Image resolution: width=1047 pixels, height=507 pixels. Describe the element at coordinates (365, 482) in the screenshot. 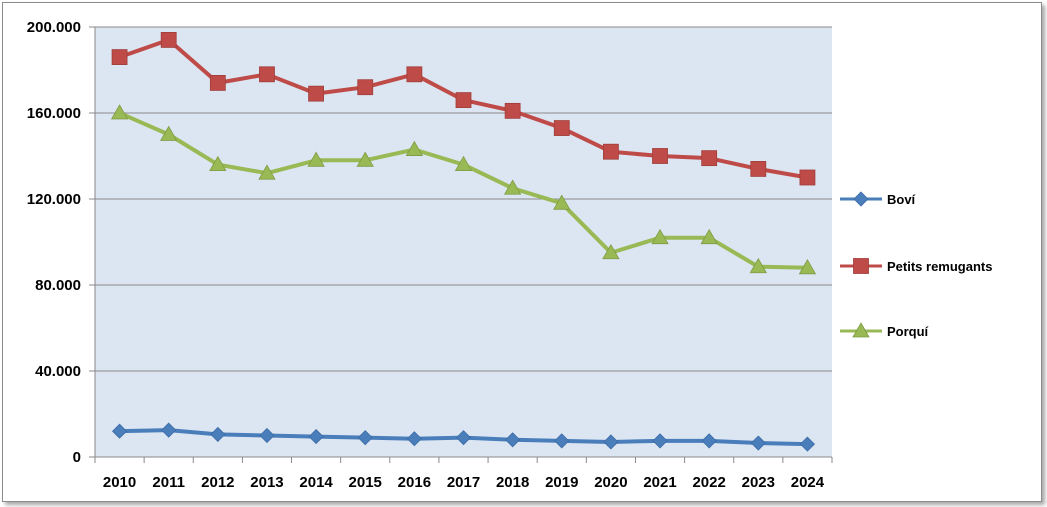

I see `x-tick-label: 2015` at that location.